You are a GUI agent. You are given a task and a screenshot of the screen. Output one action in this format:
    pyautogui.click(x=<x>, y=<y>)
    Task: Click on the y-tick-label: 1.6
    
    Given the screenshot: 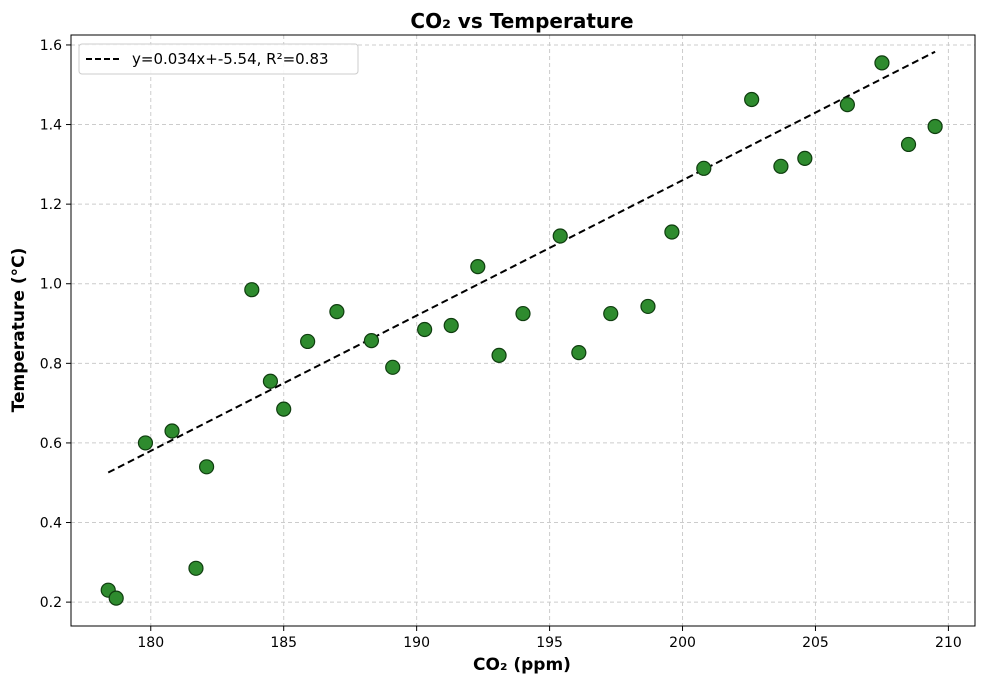 What is the action you would take?
    pyautogui.click(x=51, y=46)
    